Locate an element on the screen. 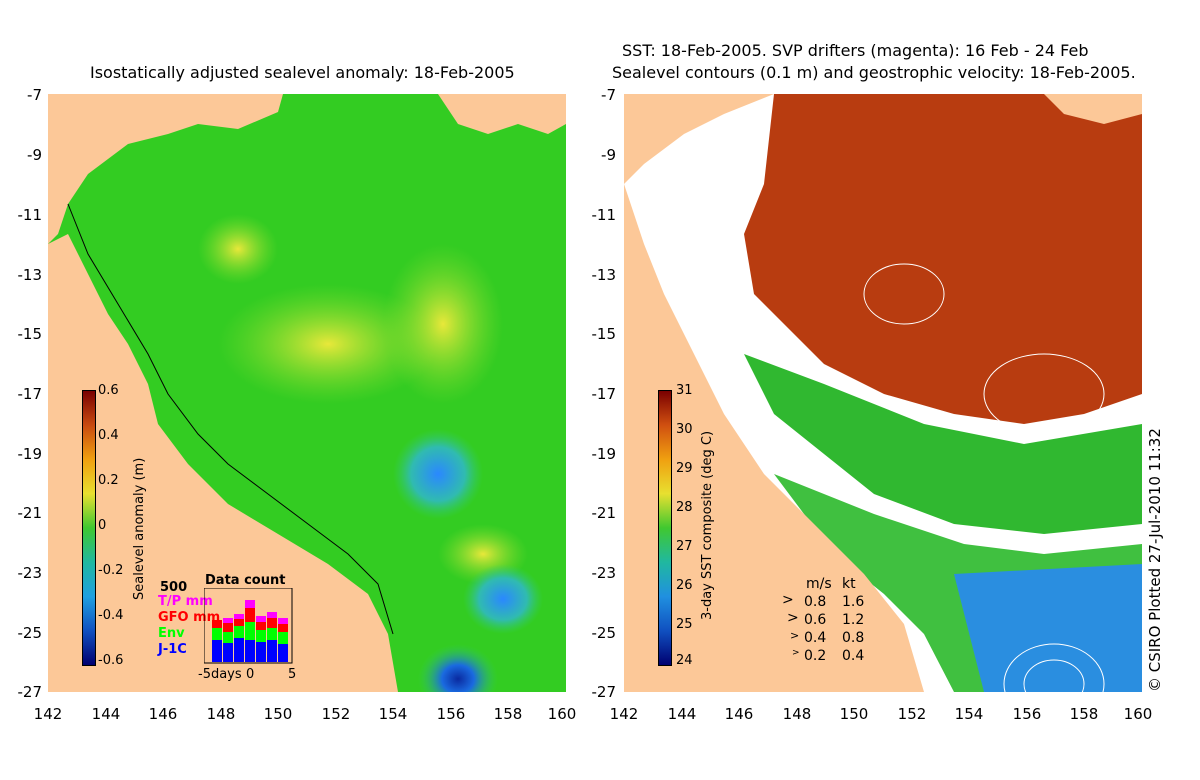 Image resolution: width=1200 pixels, height=780 pixels. speed-header-kt: kt is located at coordinates (849, 584).